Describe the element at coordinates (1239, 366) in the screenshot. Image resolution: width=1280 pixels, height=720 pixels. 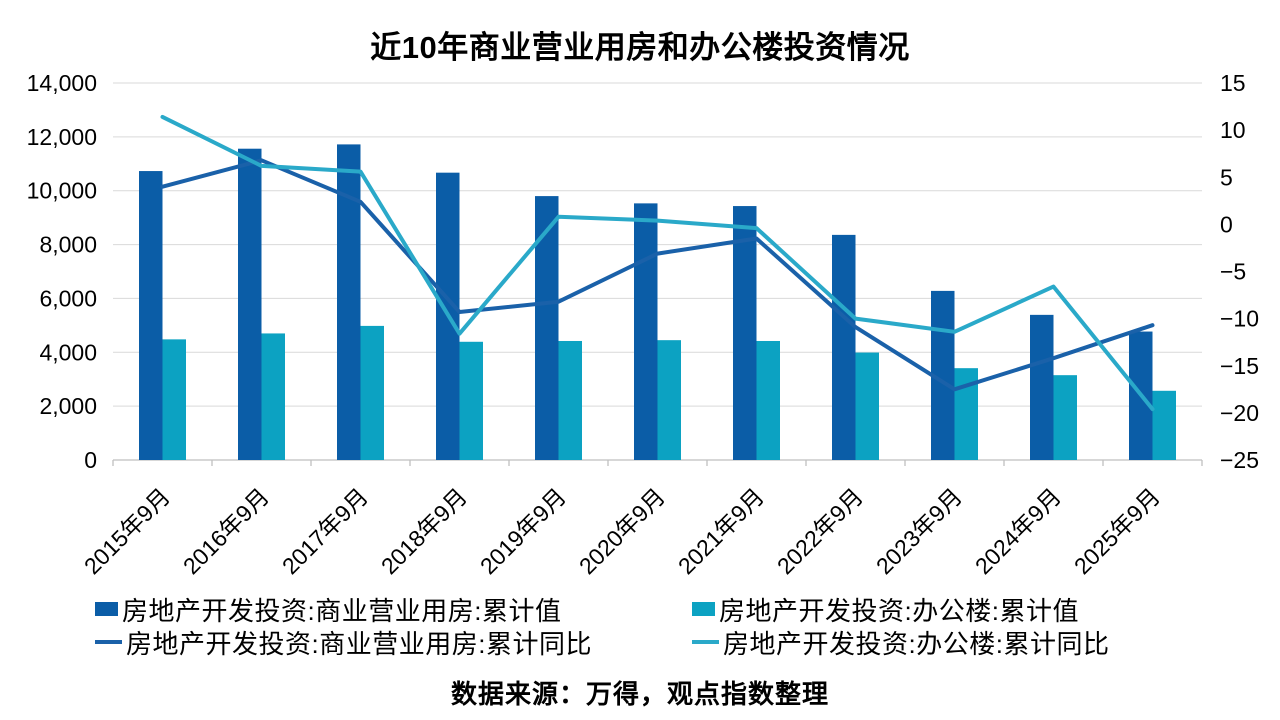
I see `right-axis-tick-label: −15` at that location.